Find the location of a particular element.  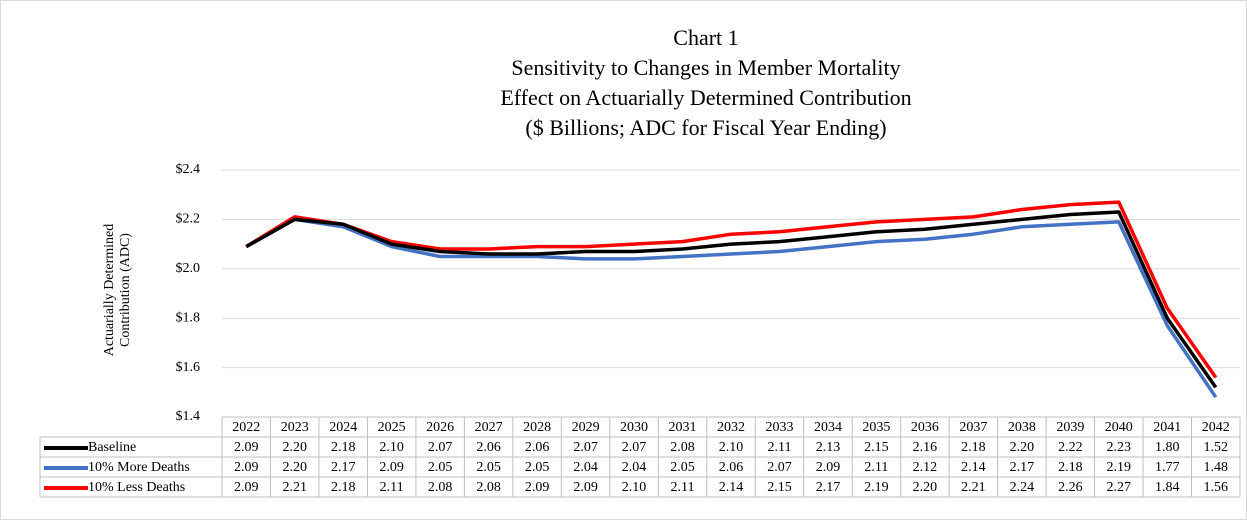

y-tick-label: $2.4 is located at coordinates (188, 169).